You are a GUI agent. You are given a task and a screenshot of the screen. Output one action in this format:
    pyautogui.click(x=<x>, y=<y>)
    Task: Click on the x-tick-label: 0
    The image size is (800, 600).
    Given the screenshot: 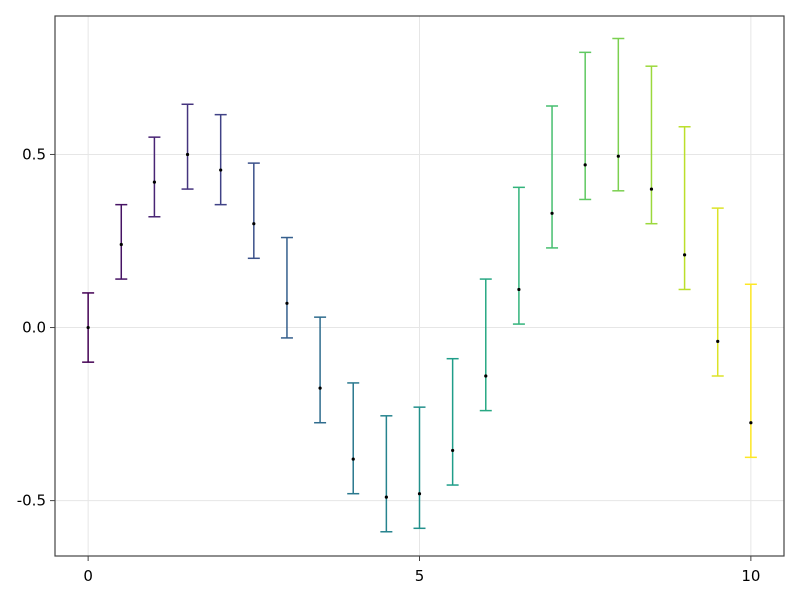 What is the action you would take?
    pyautogui.click(x=88, y=576)
    